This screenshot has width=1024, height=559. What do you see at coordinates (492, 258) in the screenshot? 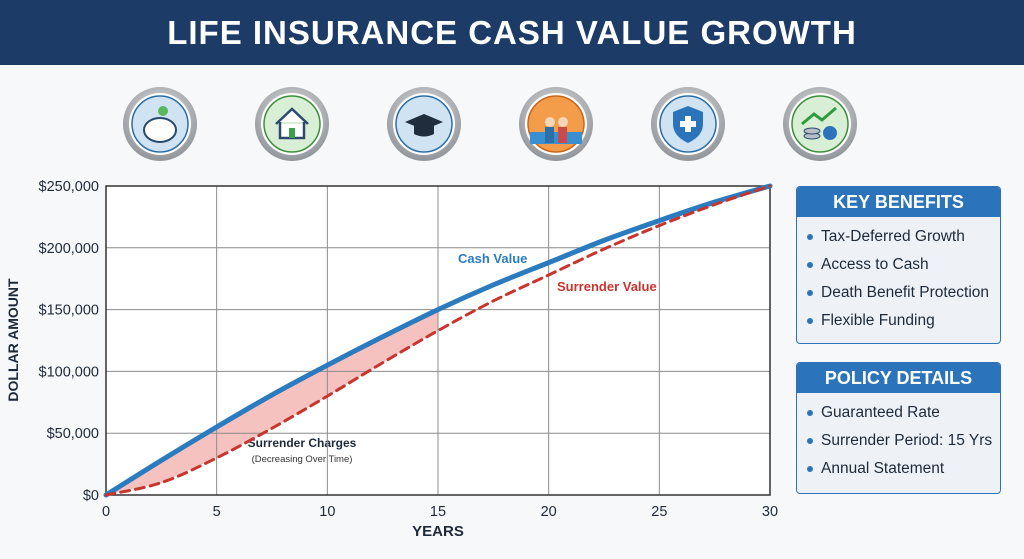
I see `series-label: Cash Value` at bounding box center [492, 258].